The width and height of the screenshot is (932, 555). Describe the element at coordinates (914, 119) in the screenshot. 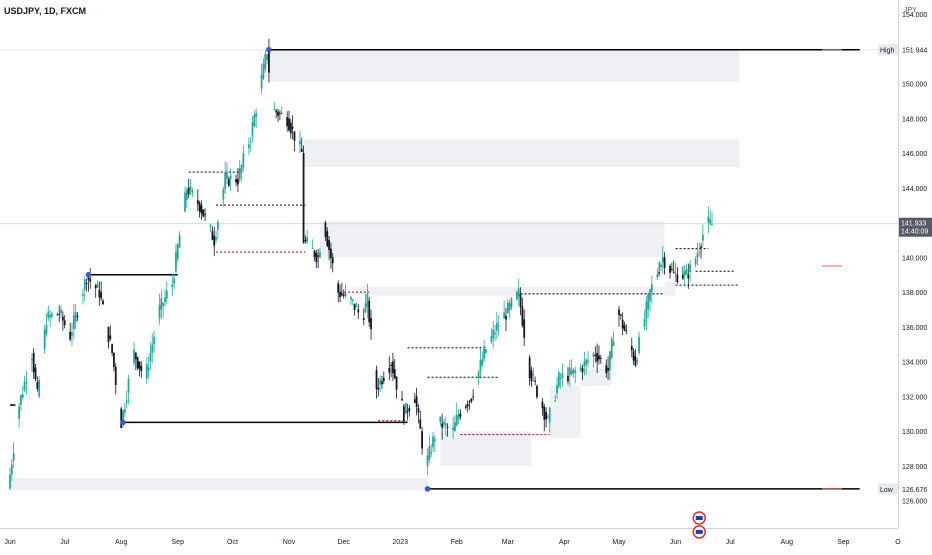

I see `price-axis-tick-label: 148.000` at that location.